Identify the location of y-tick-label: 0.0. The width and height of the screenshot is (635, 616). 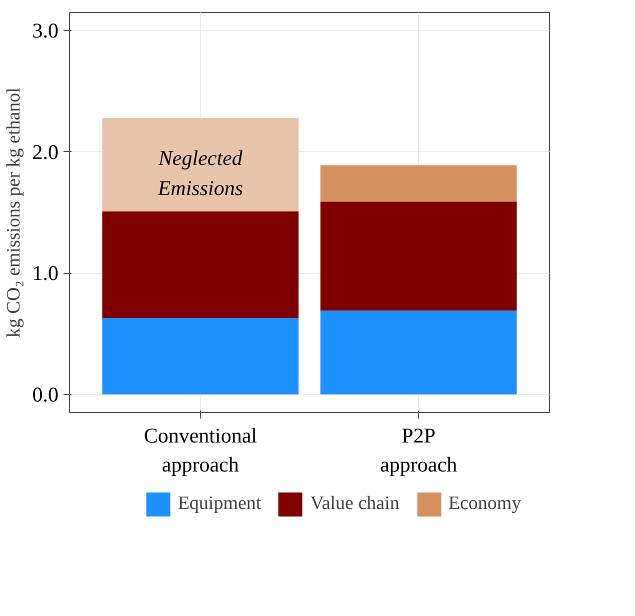
(45, 394).